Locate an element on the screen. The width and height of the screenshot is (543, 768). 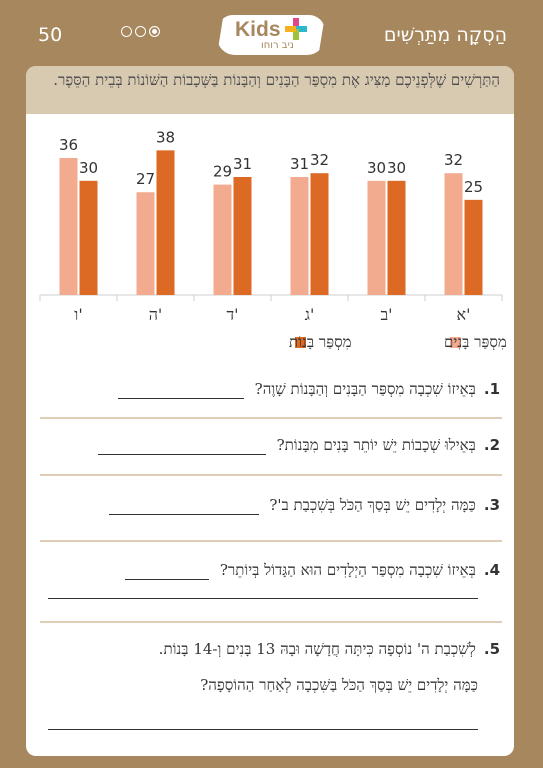
data-label: 36 is located at coordinates (68, 145).